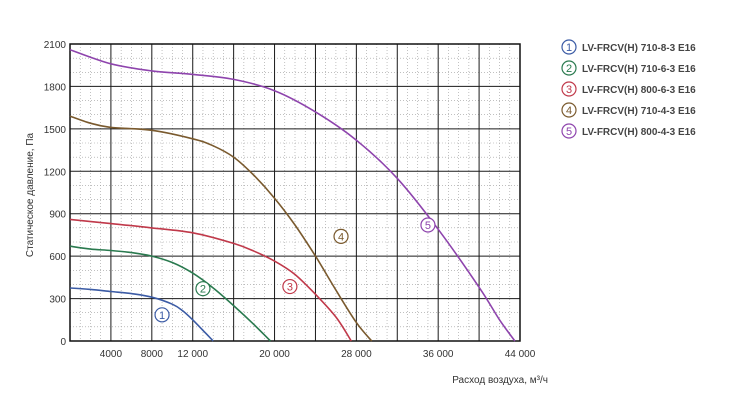  I want to click on series-marker-label-5: 5, so click(428, 226).